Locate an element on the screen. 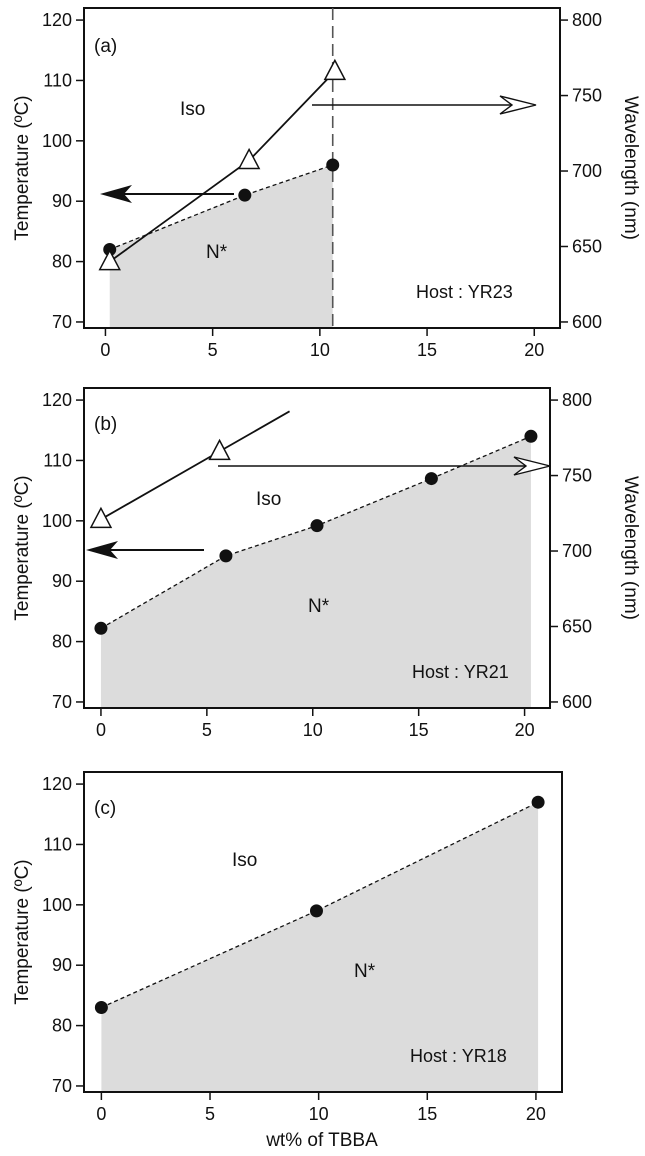 The image size is (645, 1156). nstar-region-fill is located at coordinates (221, 246).